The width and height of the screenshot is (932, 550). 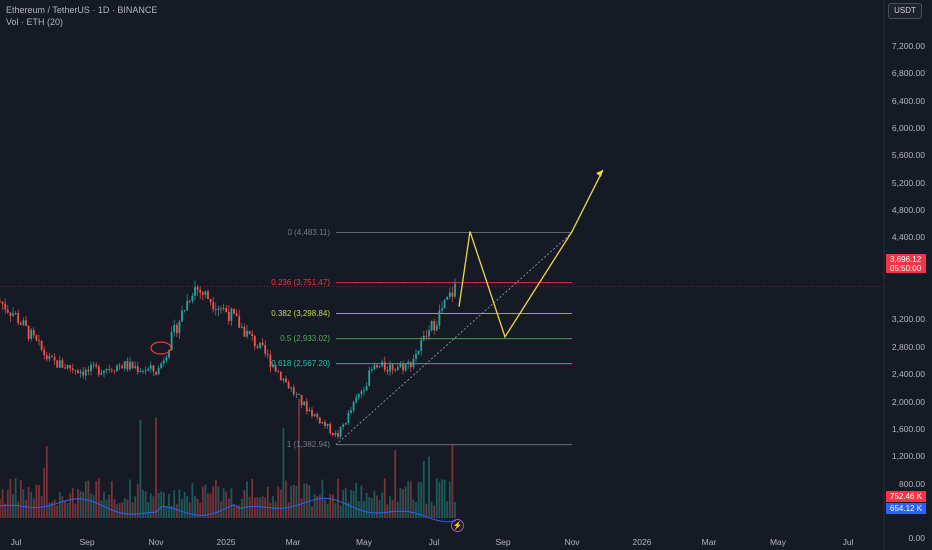 What do you see at coordinates (457, 525) in the screenshot?
I see `lightning-icon: ⚡` at bounding box center [457, 525].